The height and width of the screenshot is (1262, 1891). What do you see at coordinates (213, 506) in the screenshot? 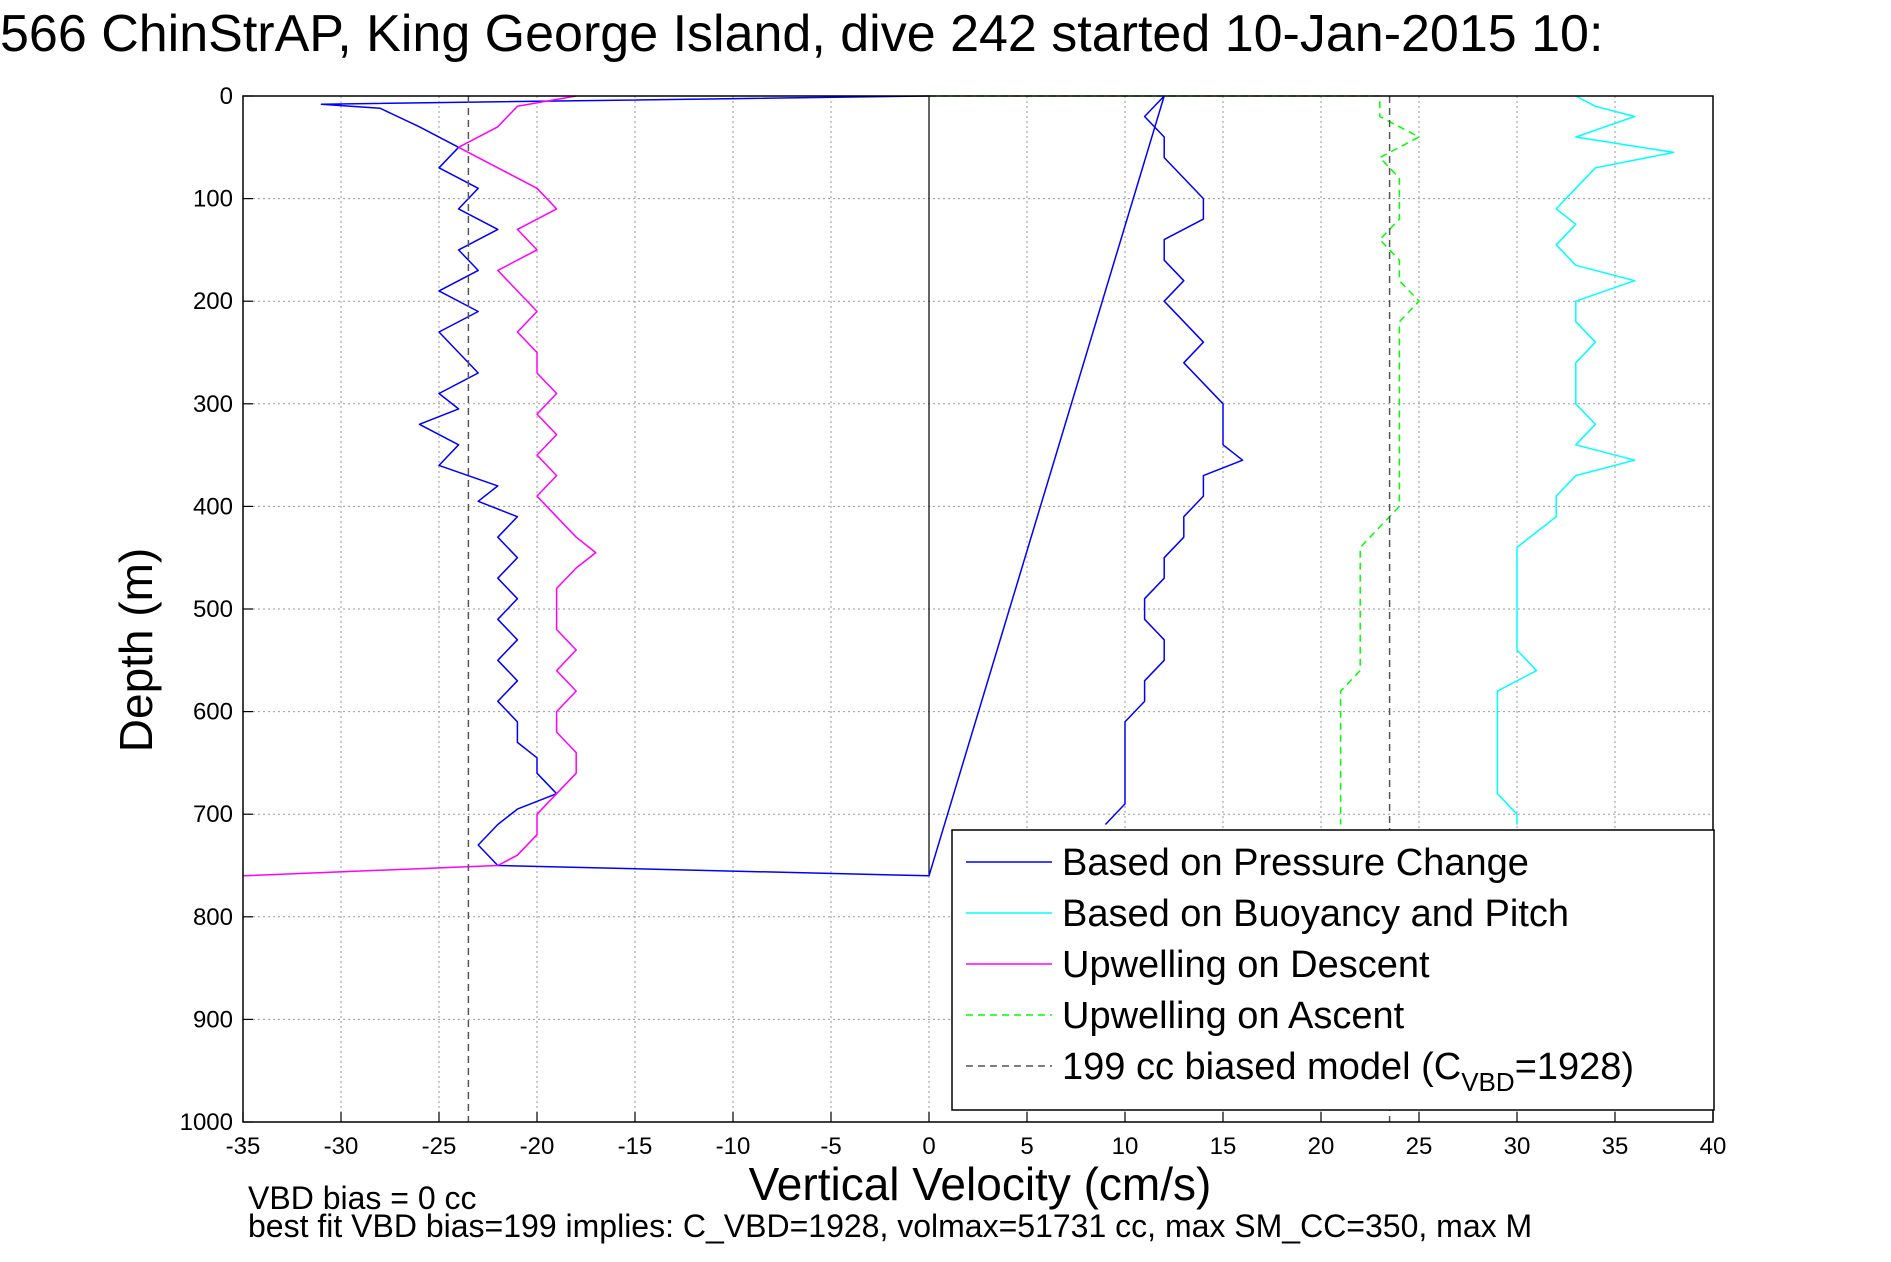
I see `y-tick-label: 400` at bounding box center [213, 506].